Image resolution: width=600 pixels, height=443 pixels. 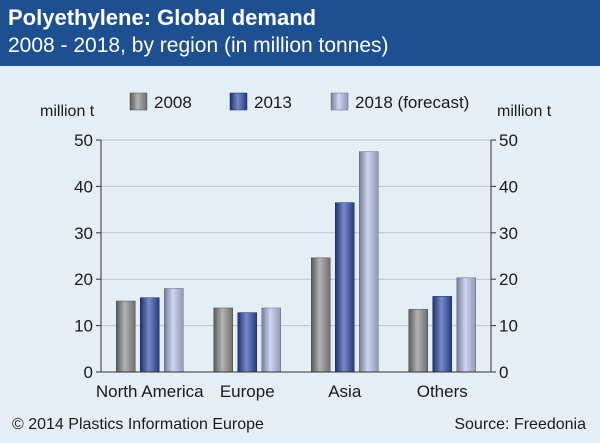 What do you see at coordinates (83, 279) in the screenshot?
I see `y-tick-label-left: 20` at bounding box center [83, 279].